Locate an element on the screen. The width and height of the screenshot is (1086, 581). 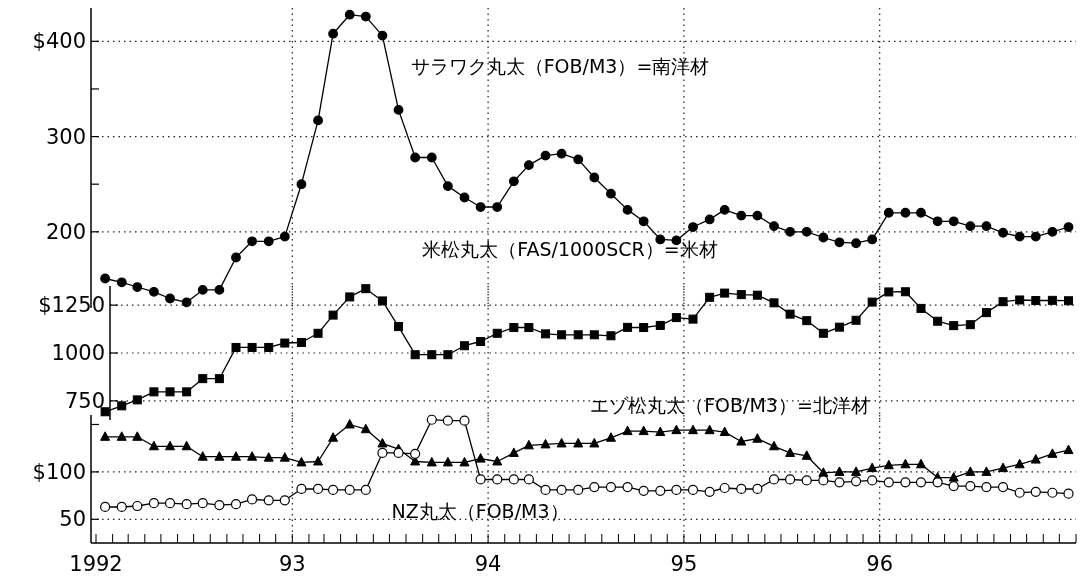
y-tick-label: $1250 is located at coordinates (71, 305).